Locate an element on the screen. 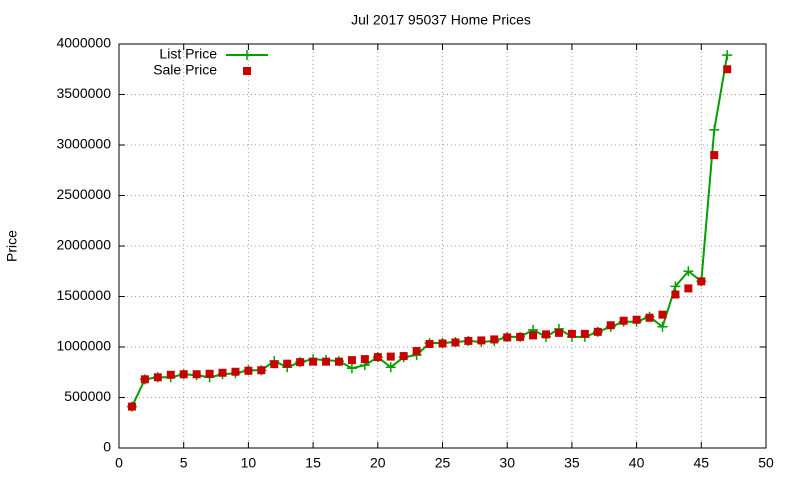  legend-label: List Price is located at coordinates (188, 54).